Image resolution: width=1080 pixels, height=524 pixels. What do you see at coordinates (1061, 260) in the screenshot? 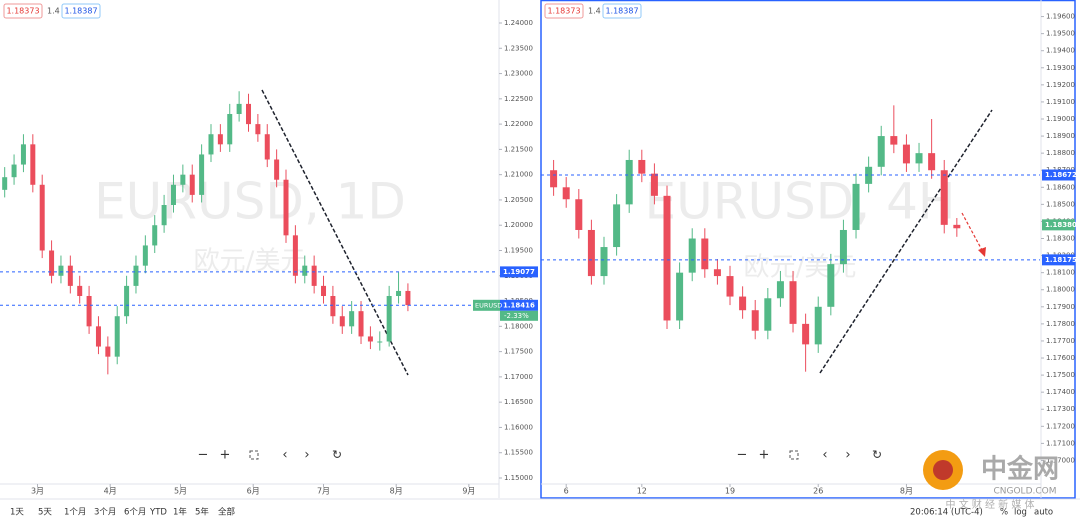
I see `price-label: 1.18175` at bounding box center [1061, 260].